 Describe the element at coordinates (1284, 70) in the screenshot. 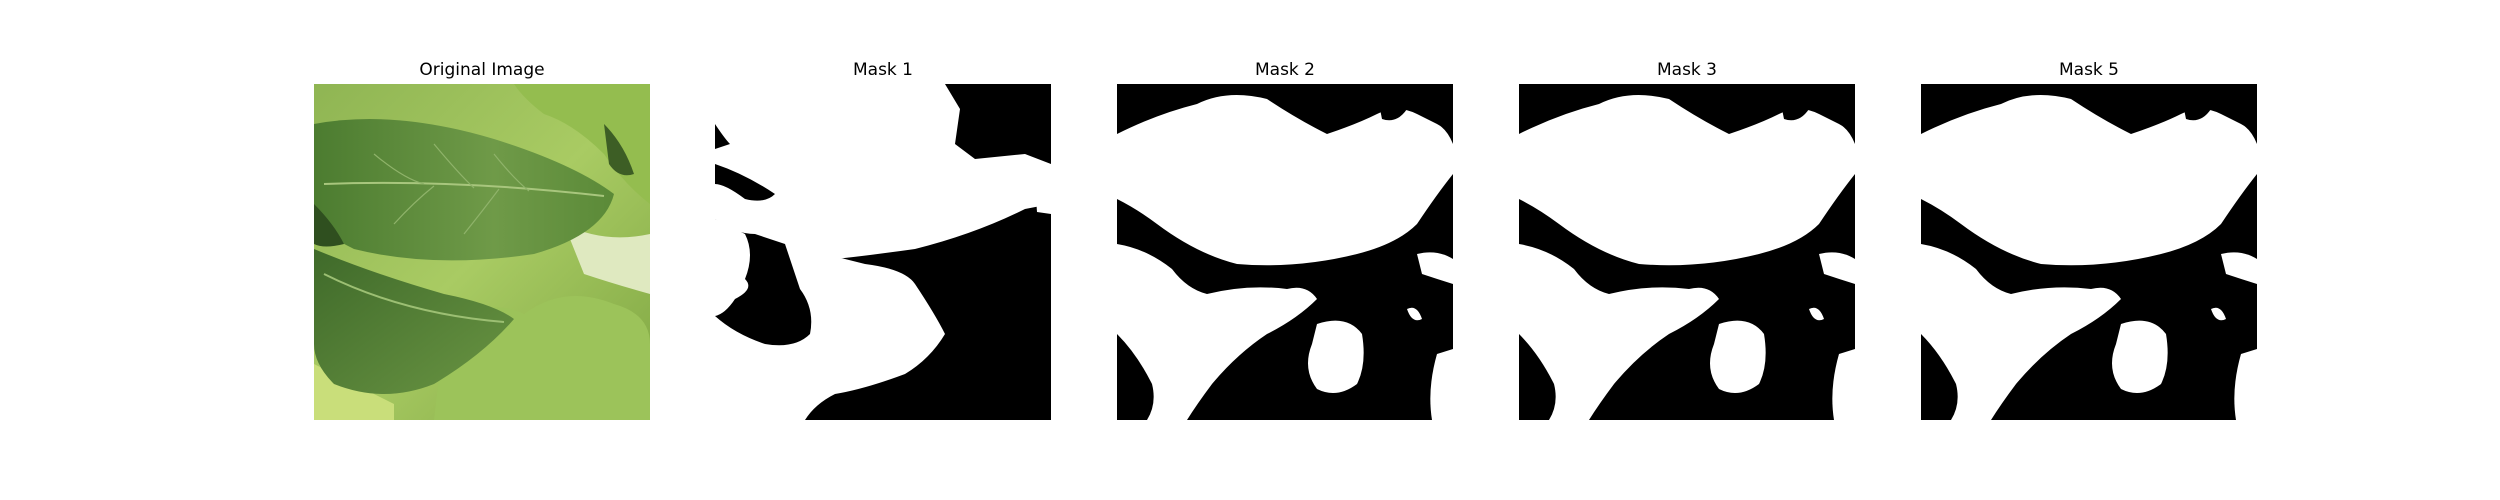

I see `panel-title: Mask 2` at that location.